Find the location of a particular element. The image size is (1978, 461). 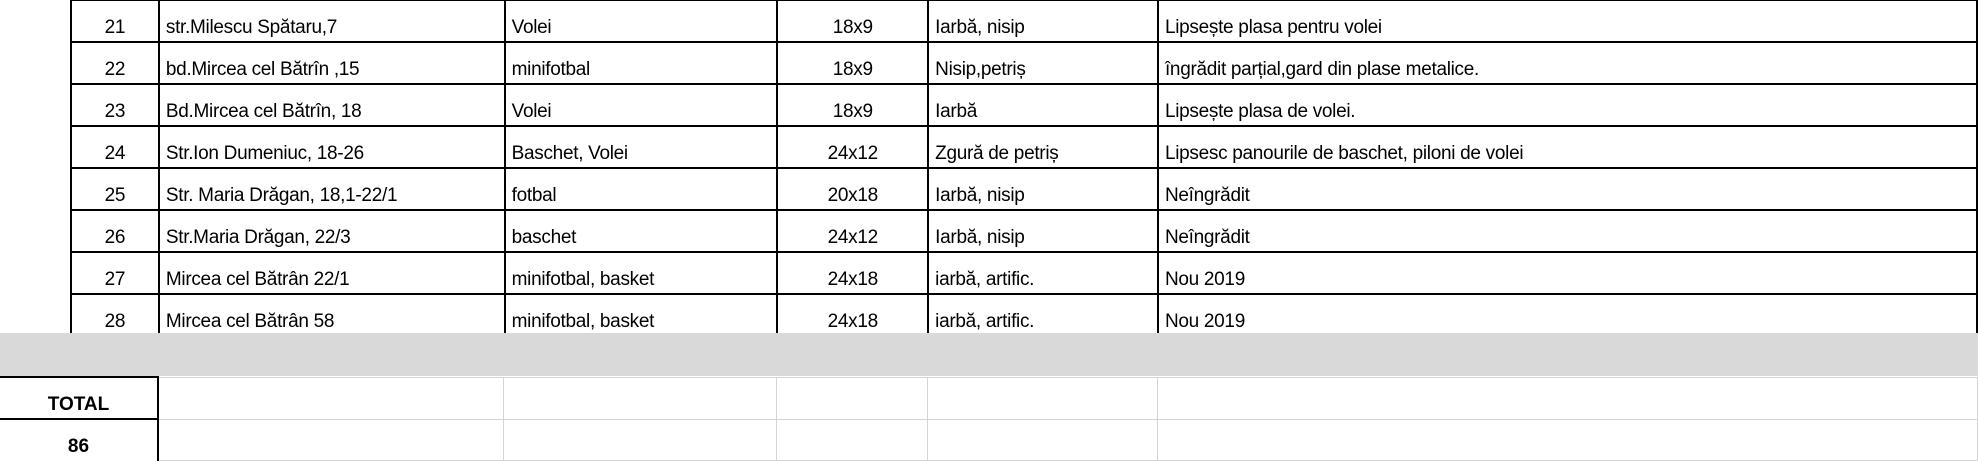

address-cell: Mircea cel Bătrân 58 is located at coordinates (331, 315).